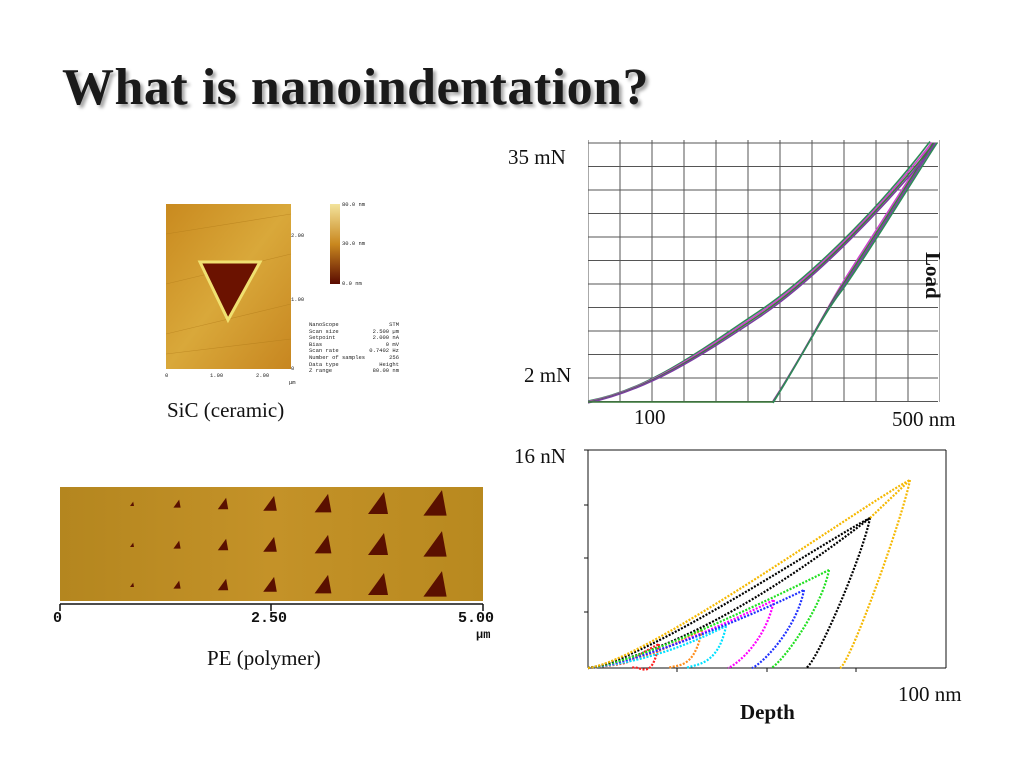  I want to click on param-value: 0.7402 Hz, so click(384, 351).